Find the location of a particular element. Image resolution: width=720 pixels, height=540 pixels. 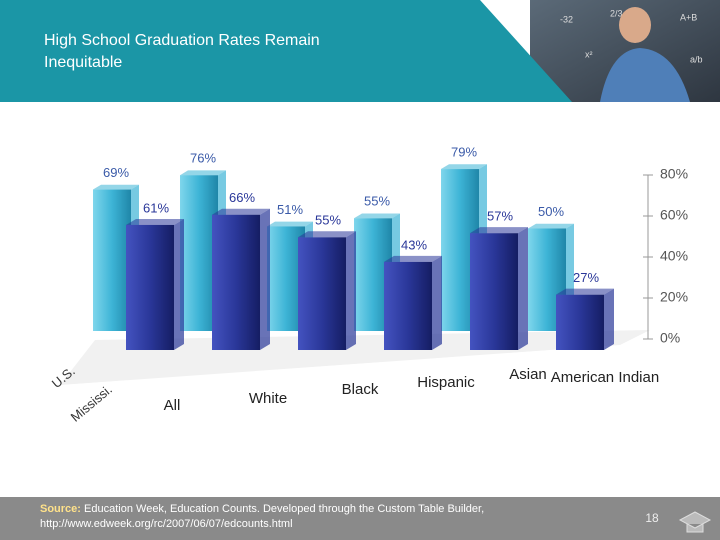

value-label: 66% is located at coordinates (242, 197).